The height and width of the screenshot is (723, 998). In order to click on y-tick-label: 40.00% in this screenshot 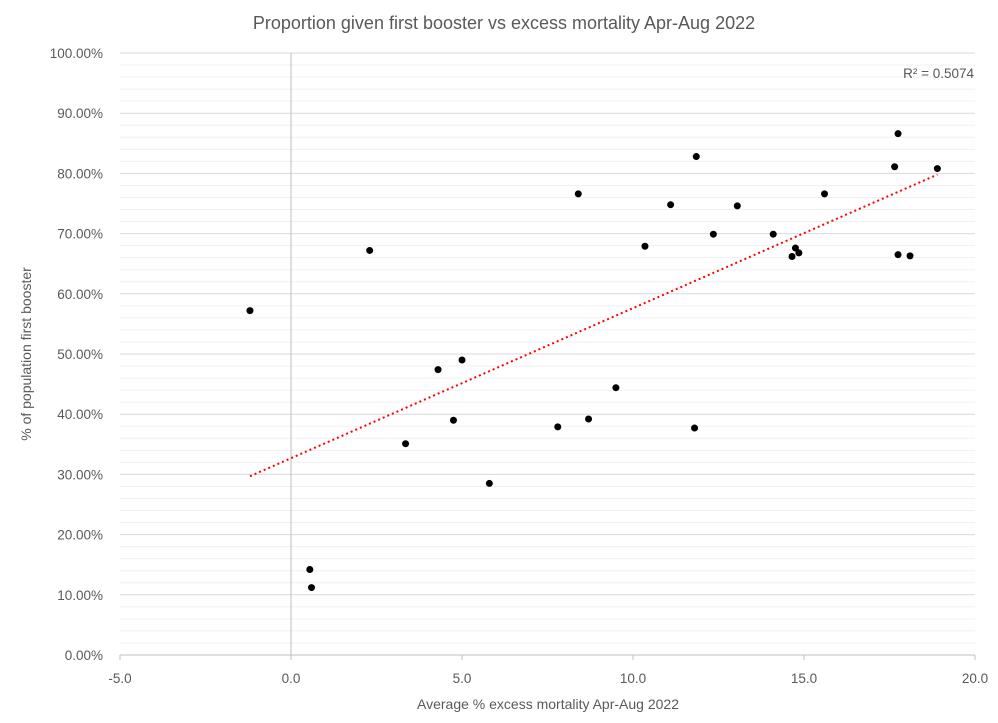, I will do `click(80, 414)`.